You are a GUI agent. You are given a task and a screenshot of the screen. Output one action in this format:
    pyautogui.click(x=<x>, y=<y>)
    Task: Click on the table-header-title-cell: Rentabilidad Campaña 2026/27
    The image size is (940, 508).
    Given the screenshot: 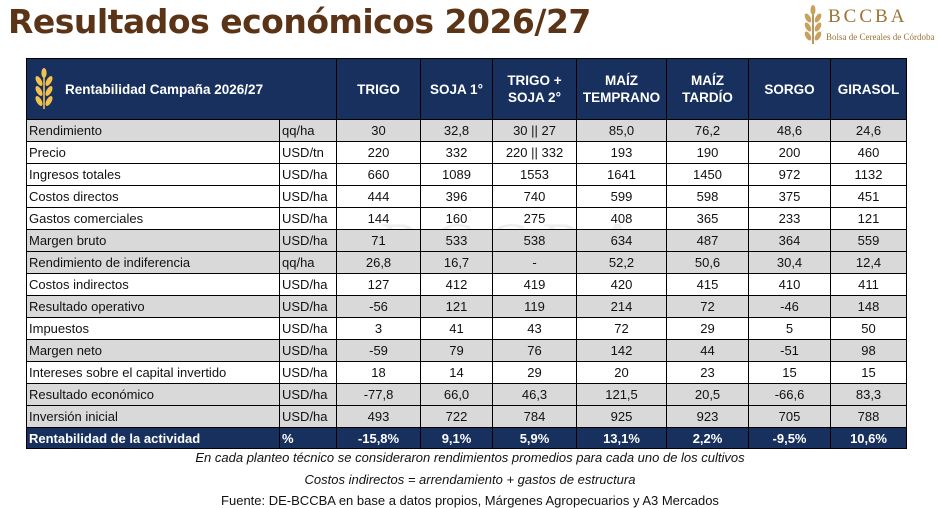 What is the action you would take?
    pyautogui.click(x=181, y=89)
    